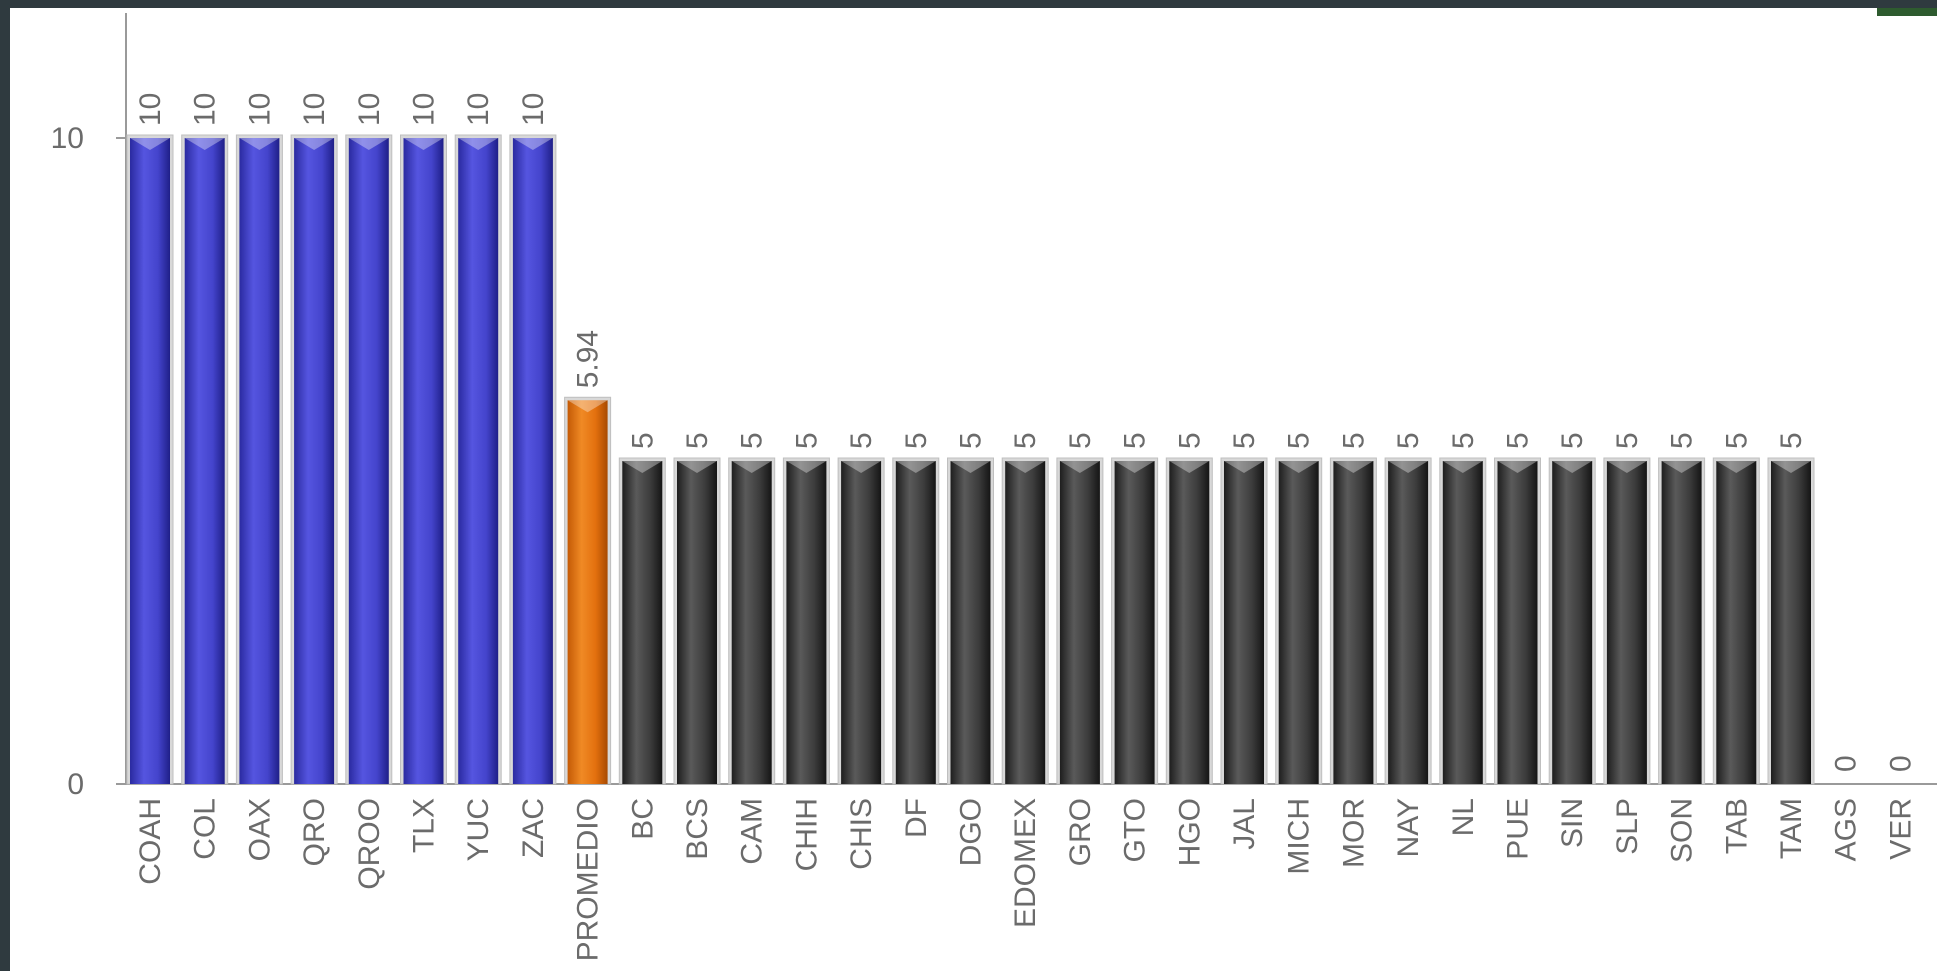 The height and width of the screenshot is (971, 1937). I want to click on bar-bc, so click(642, 622).